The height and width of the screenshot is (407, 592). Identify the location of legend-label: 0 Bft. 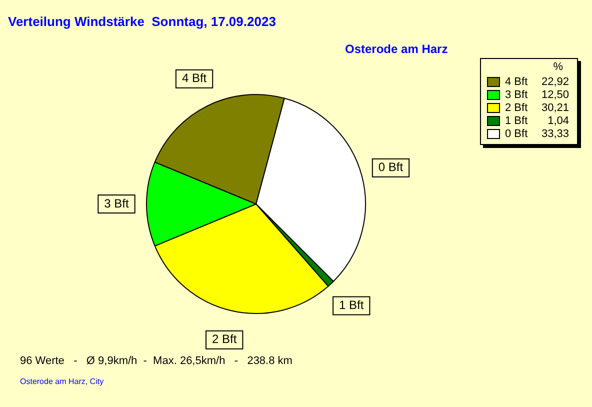
(517, 134).